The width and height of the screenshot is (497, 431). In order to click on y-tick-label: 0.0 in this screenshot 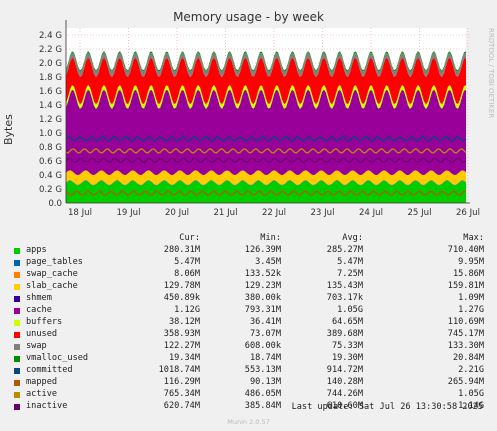, I will do `click(55, 204)`.